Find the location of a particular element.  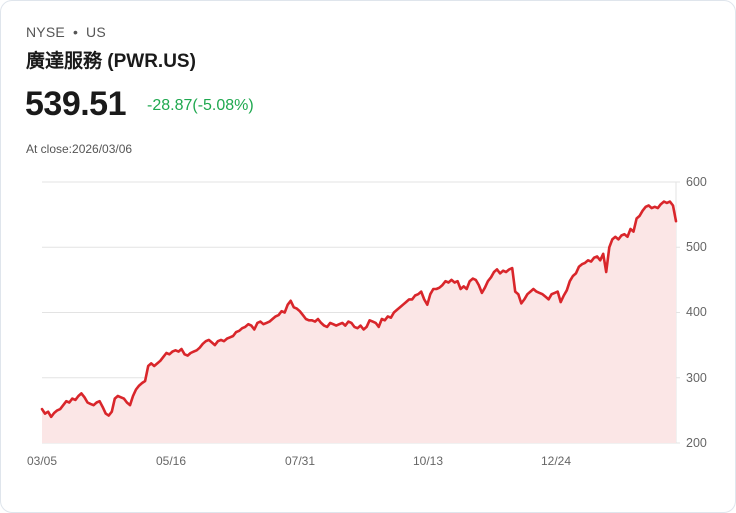

y-tick-600: 600 is located at coordinates (696, 182).